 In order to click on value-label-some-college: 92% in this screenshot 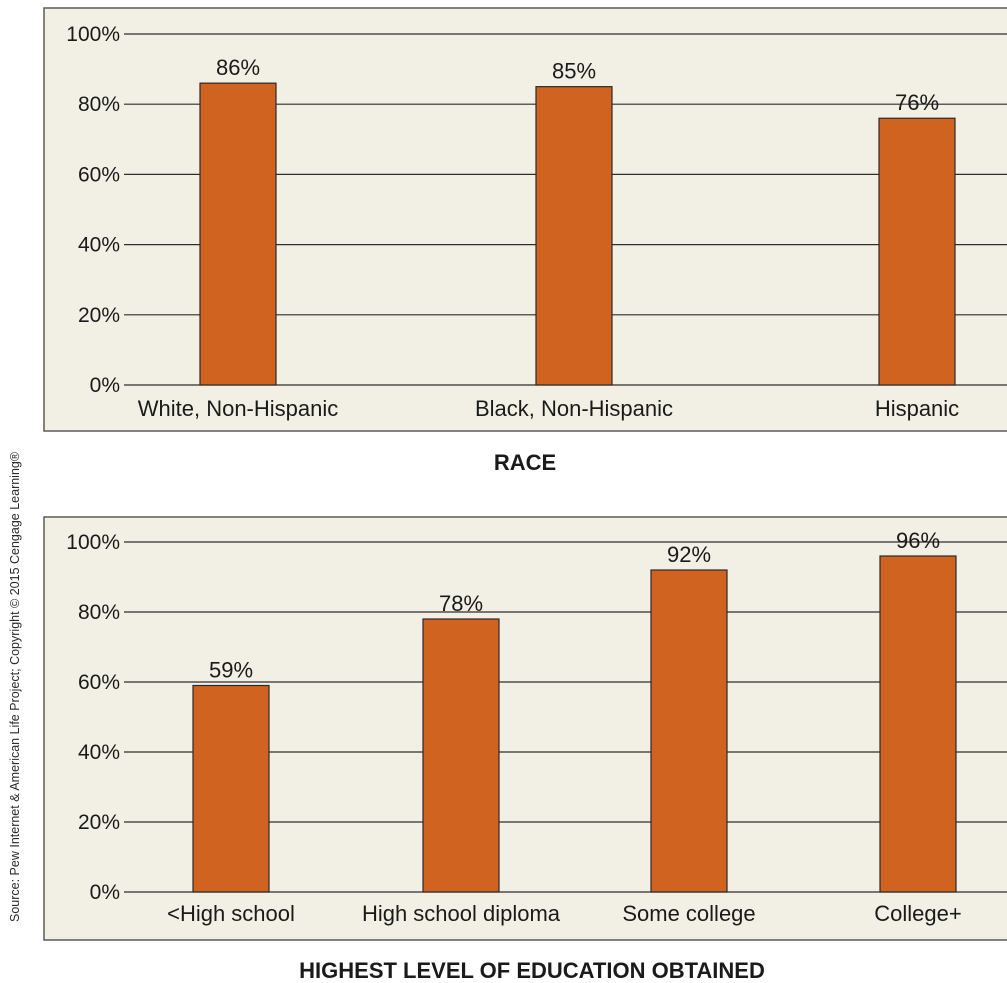, I will do `click(689, 554)`.